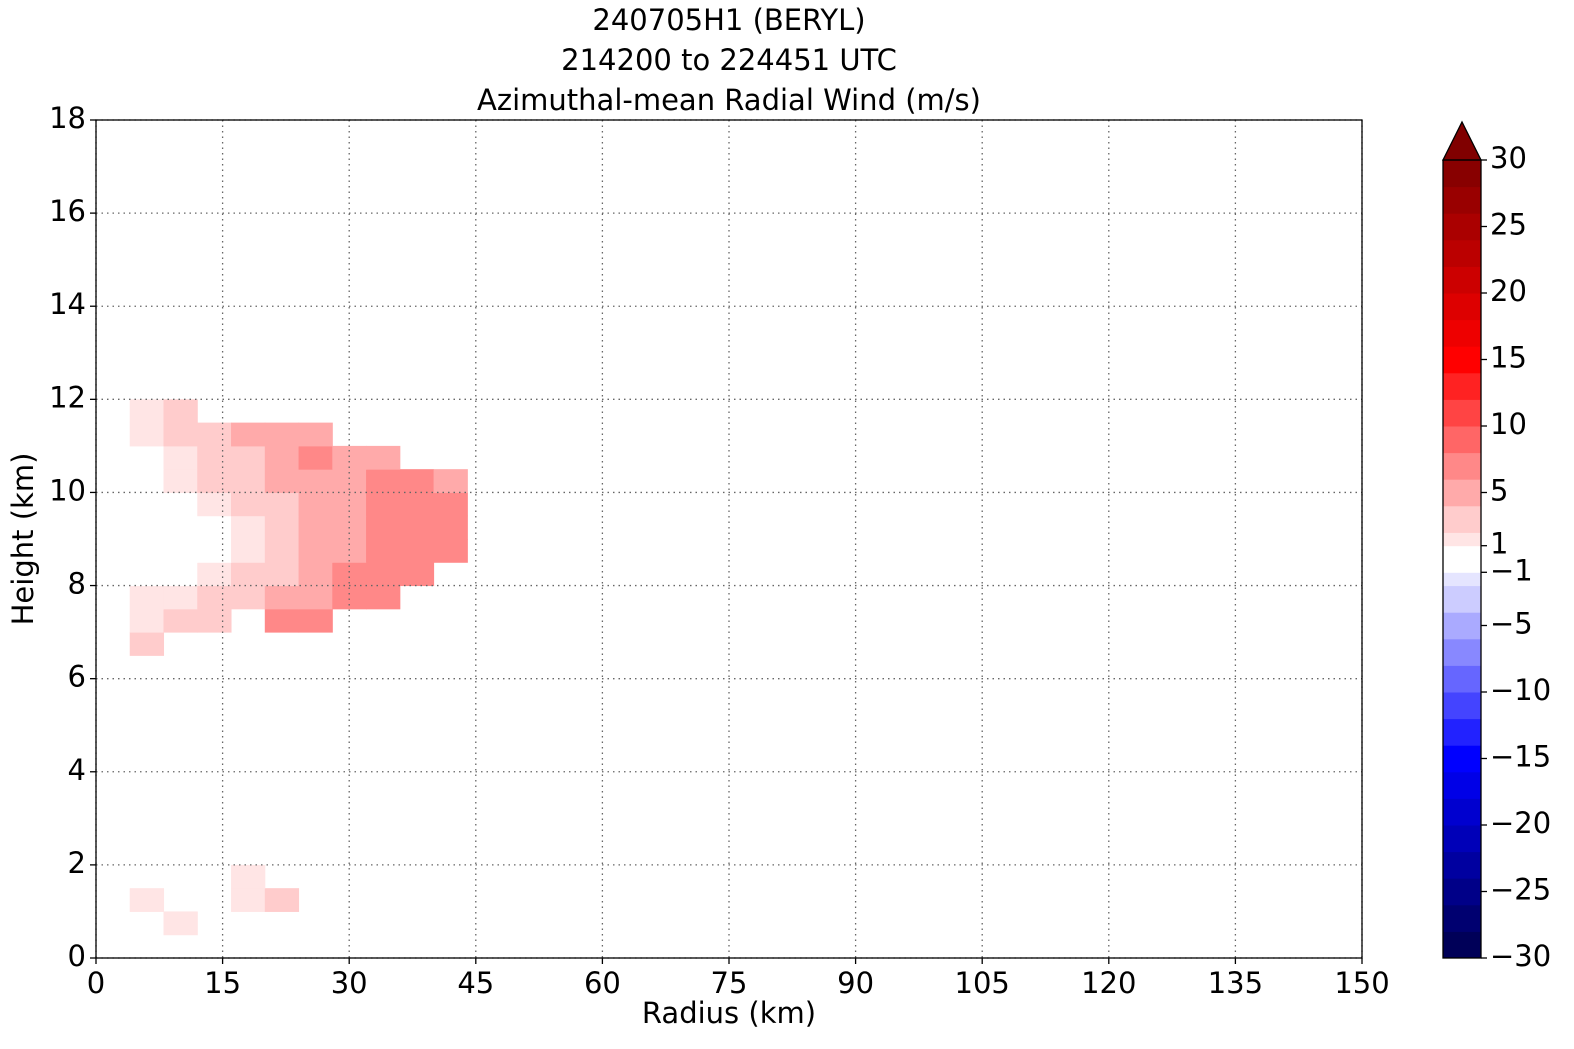 Image resolution: width=1574 pixels, height=1049 pixels. I want to click on x-tick-label: 75, so click(729, 983).